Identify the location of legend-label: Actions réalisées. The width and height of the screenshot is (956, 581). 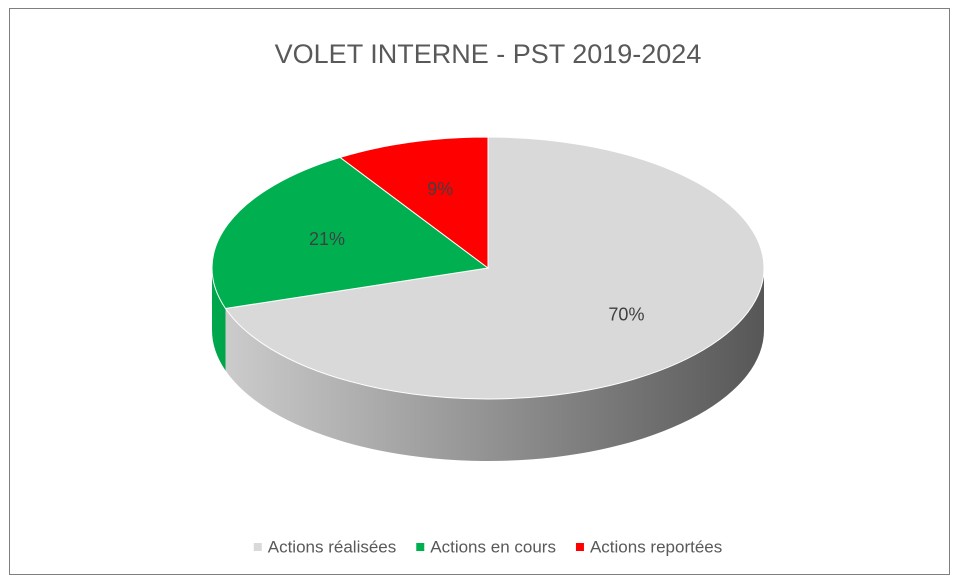
(332, 546).